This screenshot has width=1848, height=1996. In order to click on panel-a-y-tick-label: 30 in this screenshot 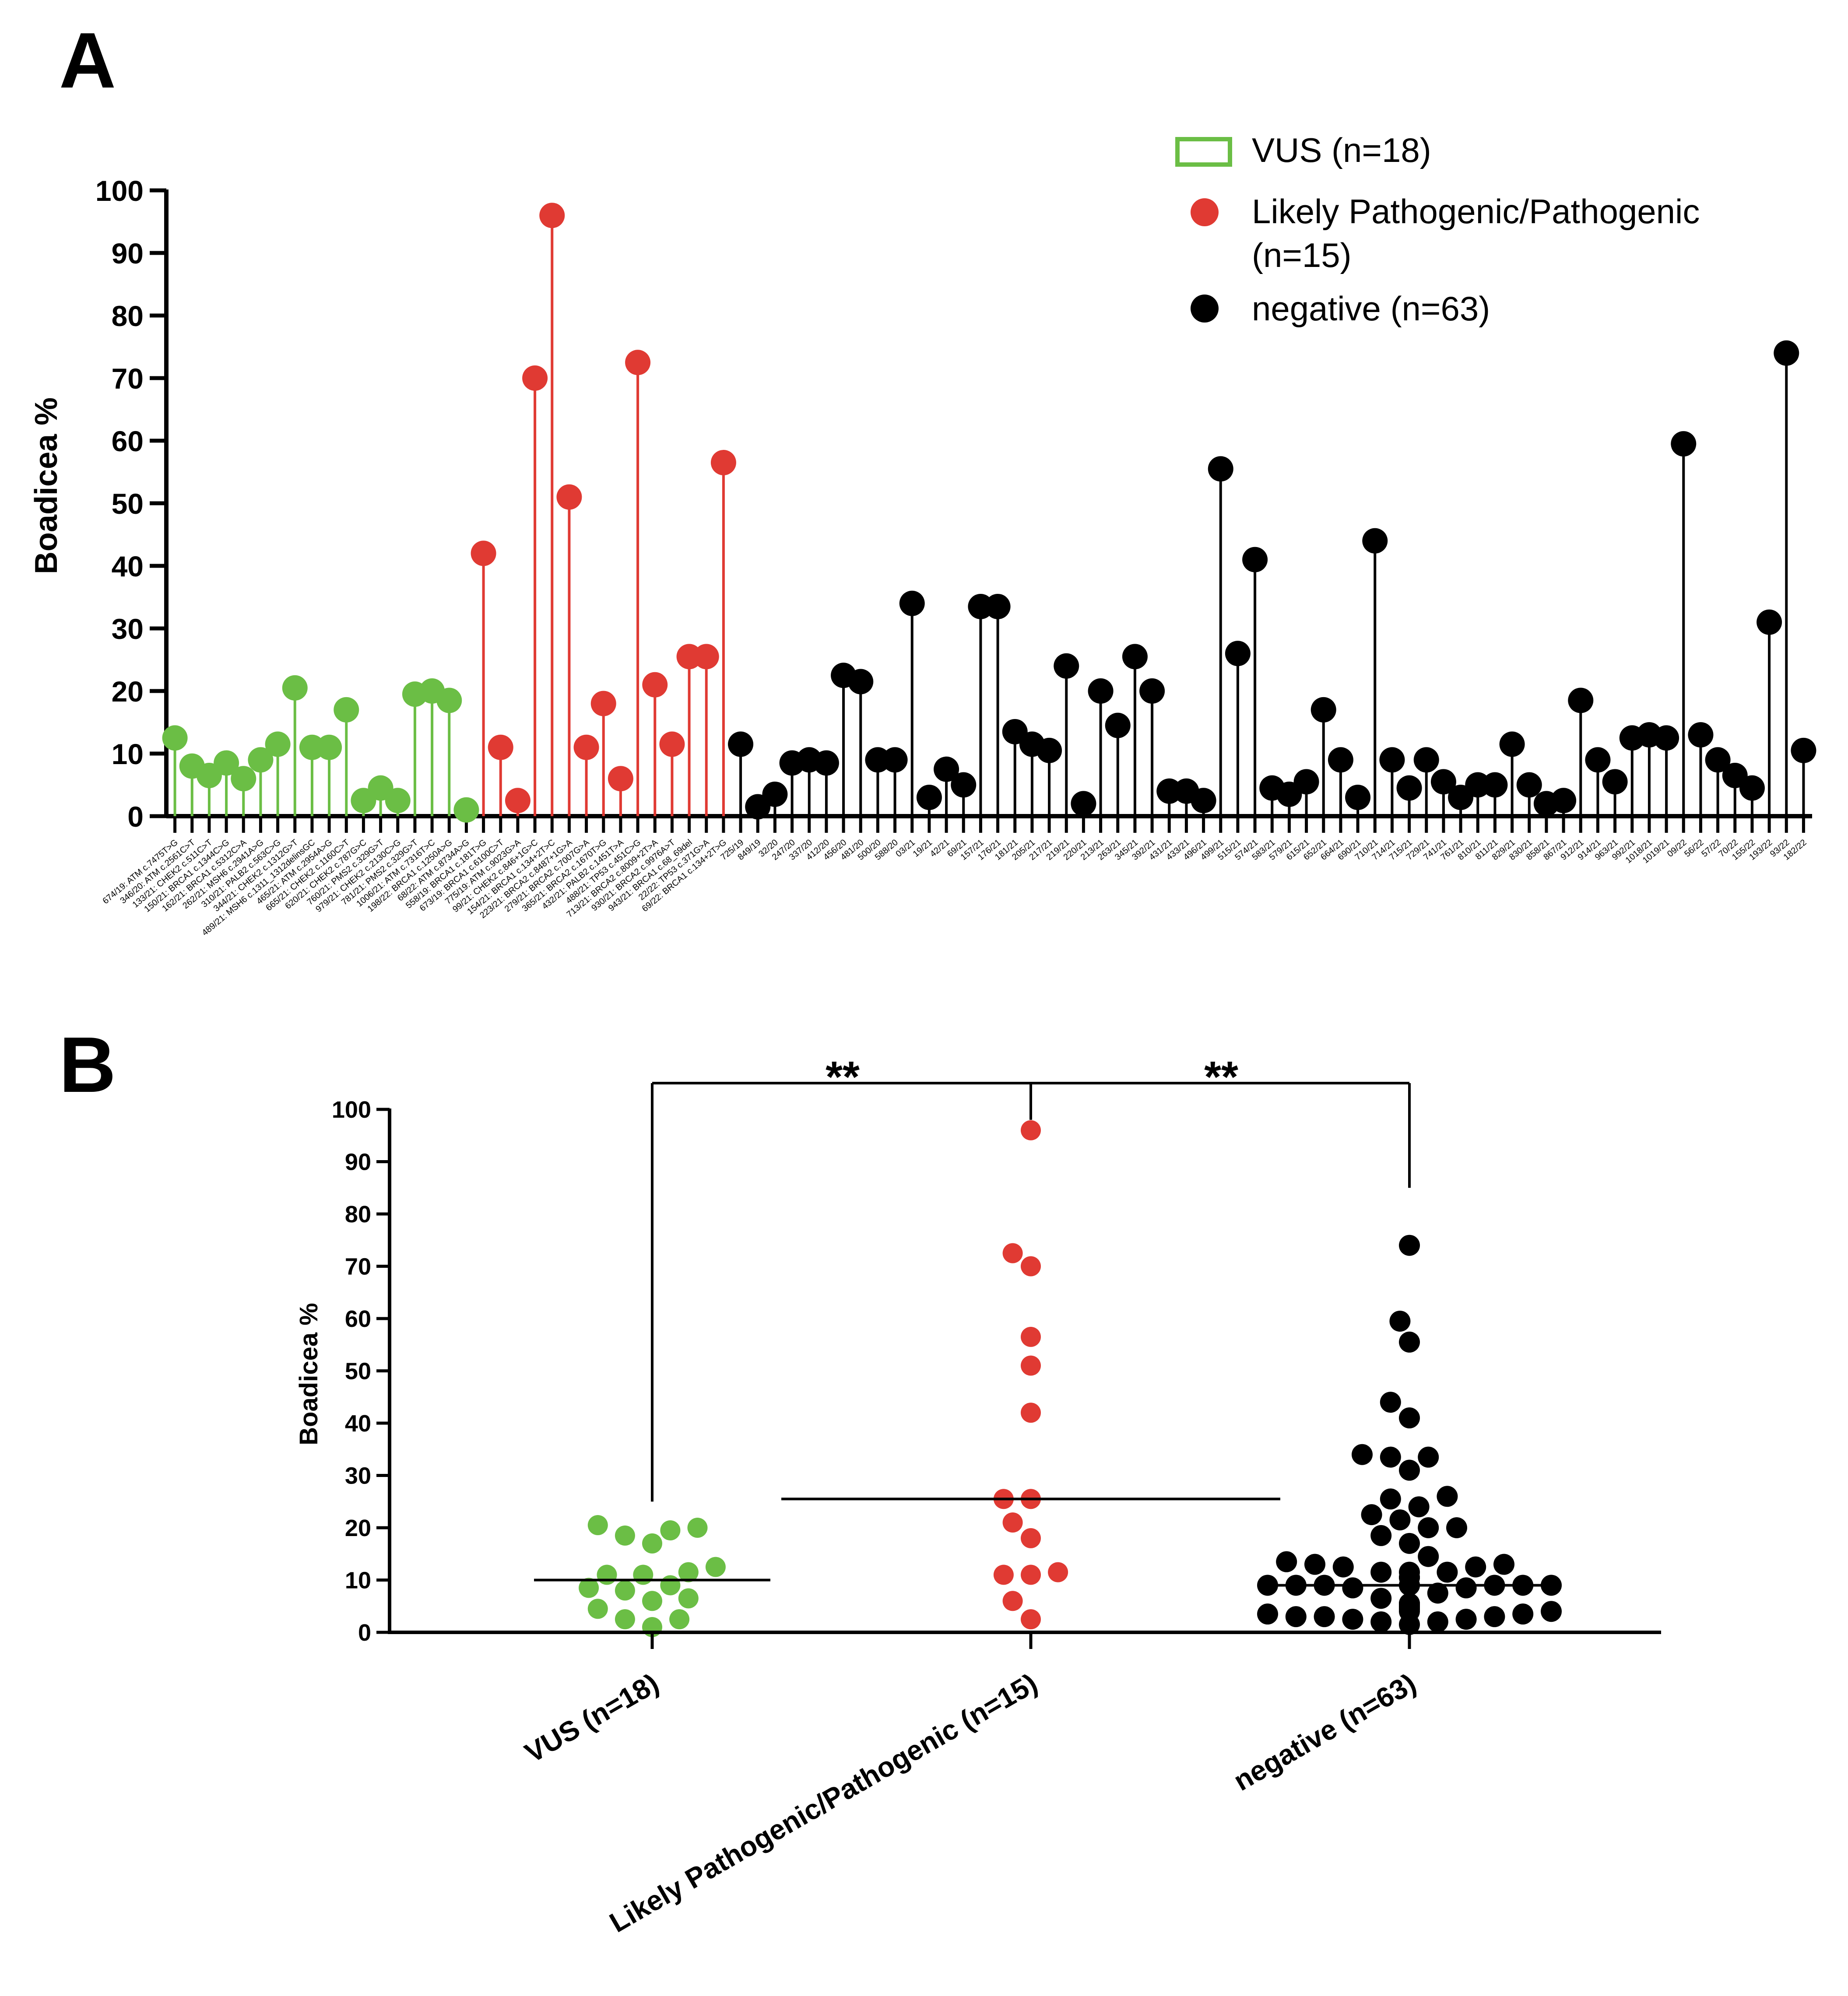, I will do `click(128, 629)`.